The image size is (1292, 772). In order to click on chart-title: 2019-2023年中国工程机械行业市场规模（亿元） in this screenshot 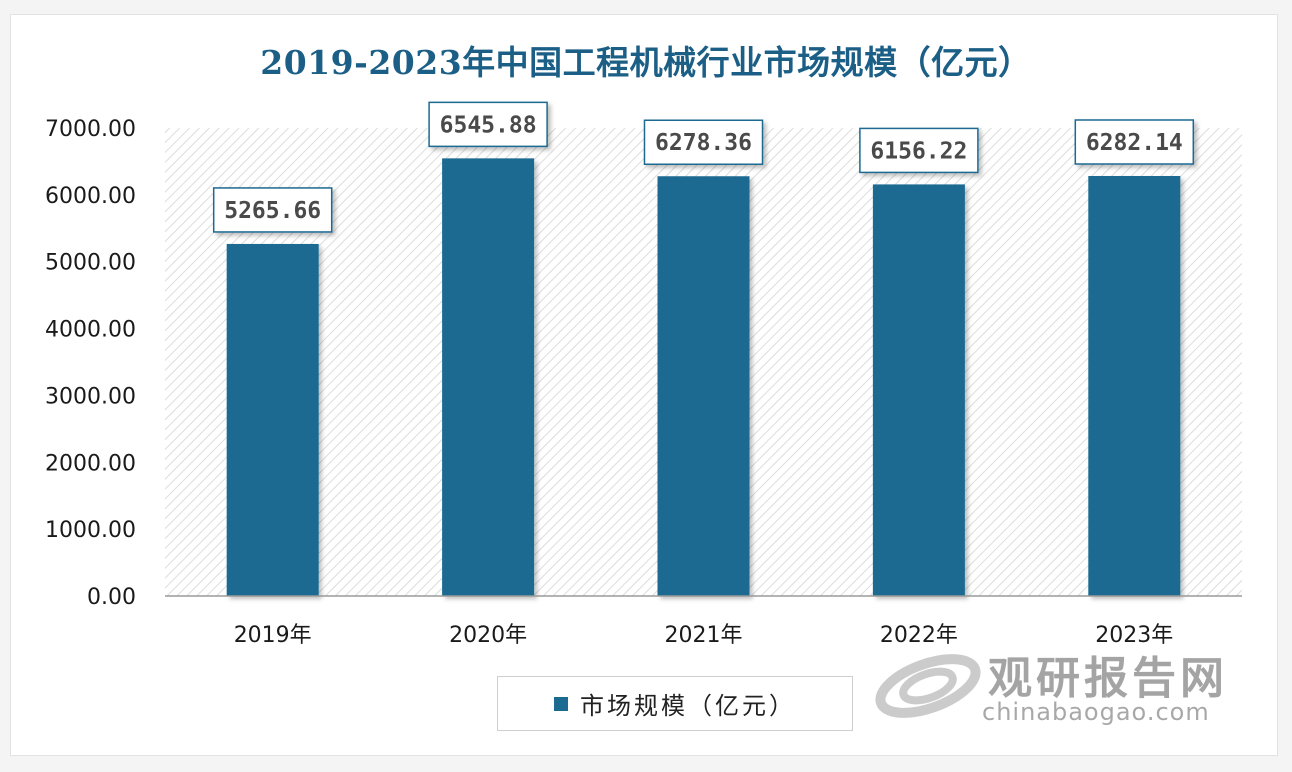, I will do `click(646, 62)`.